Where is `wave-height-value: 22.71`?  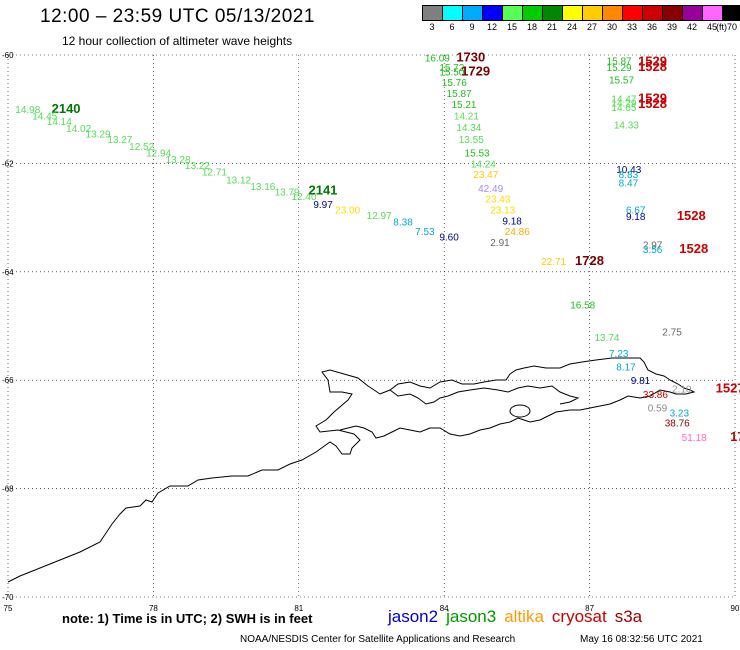
wave-height-value: 22.71 is located at coordinates (553, 262).